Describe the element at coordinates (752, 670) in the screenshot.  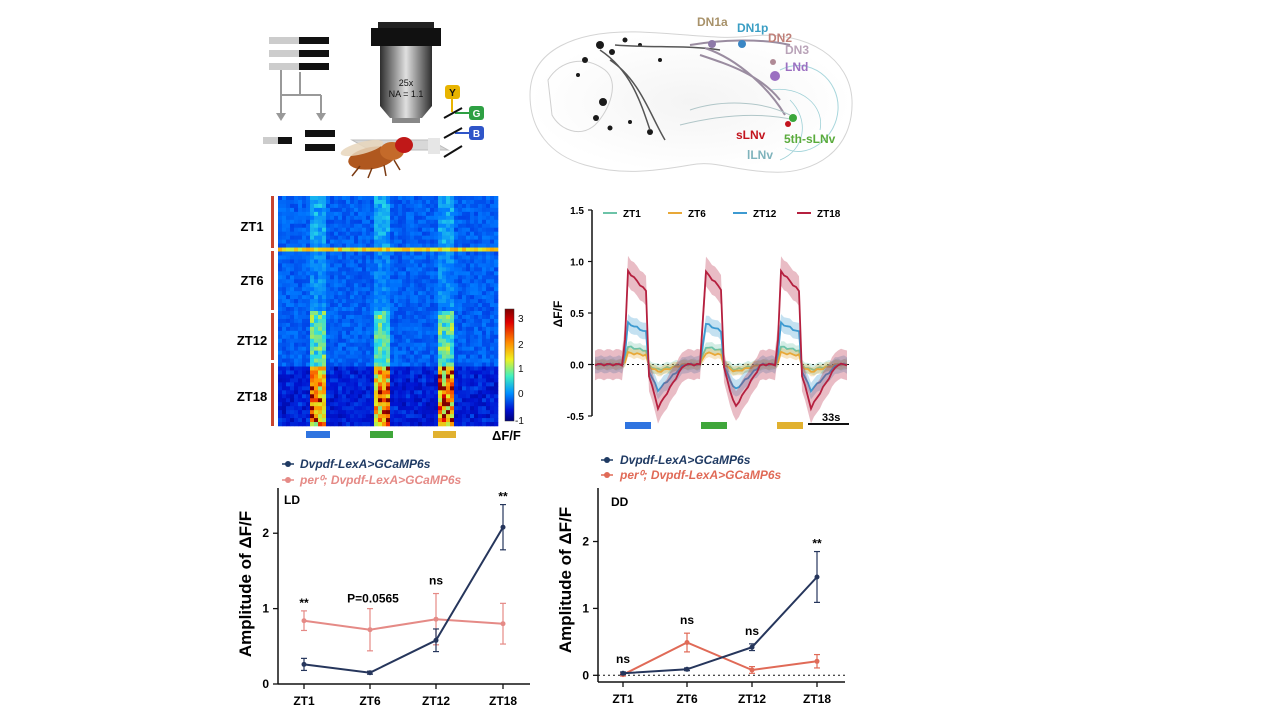
I see `dd-point` at that location.